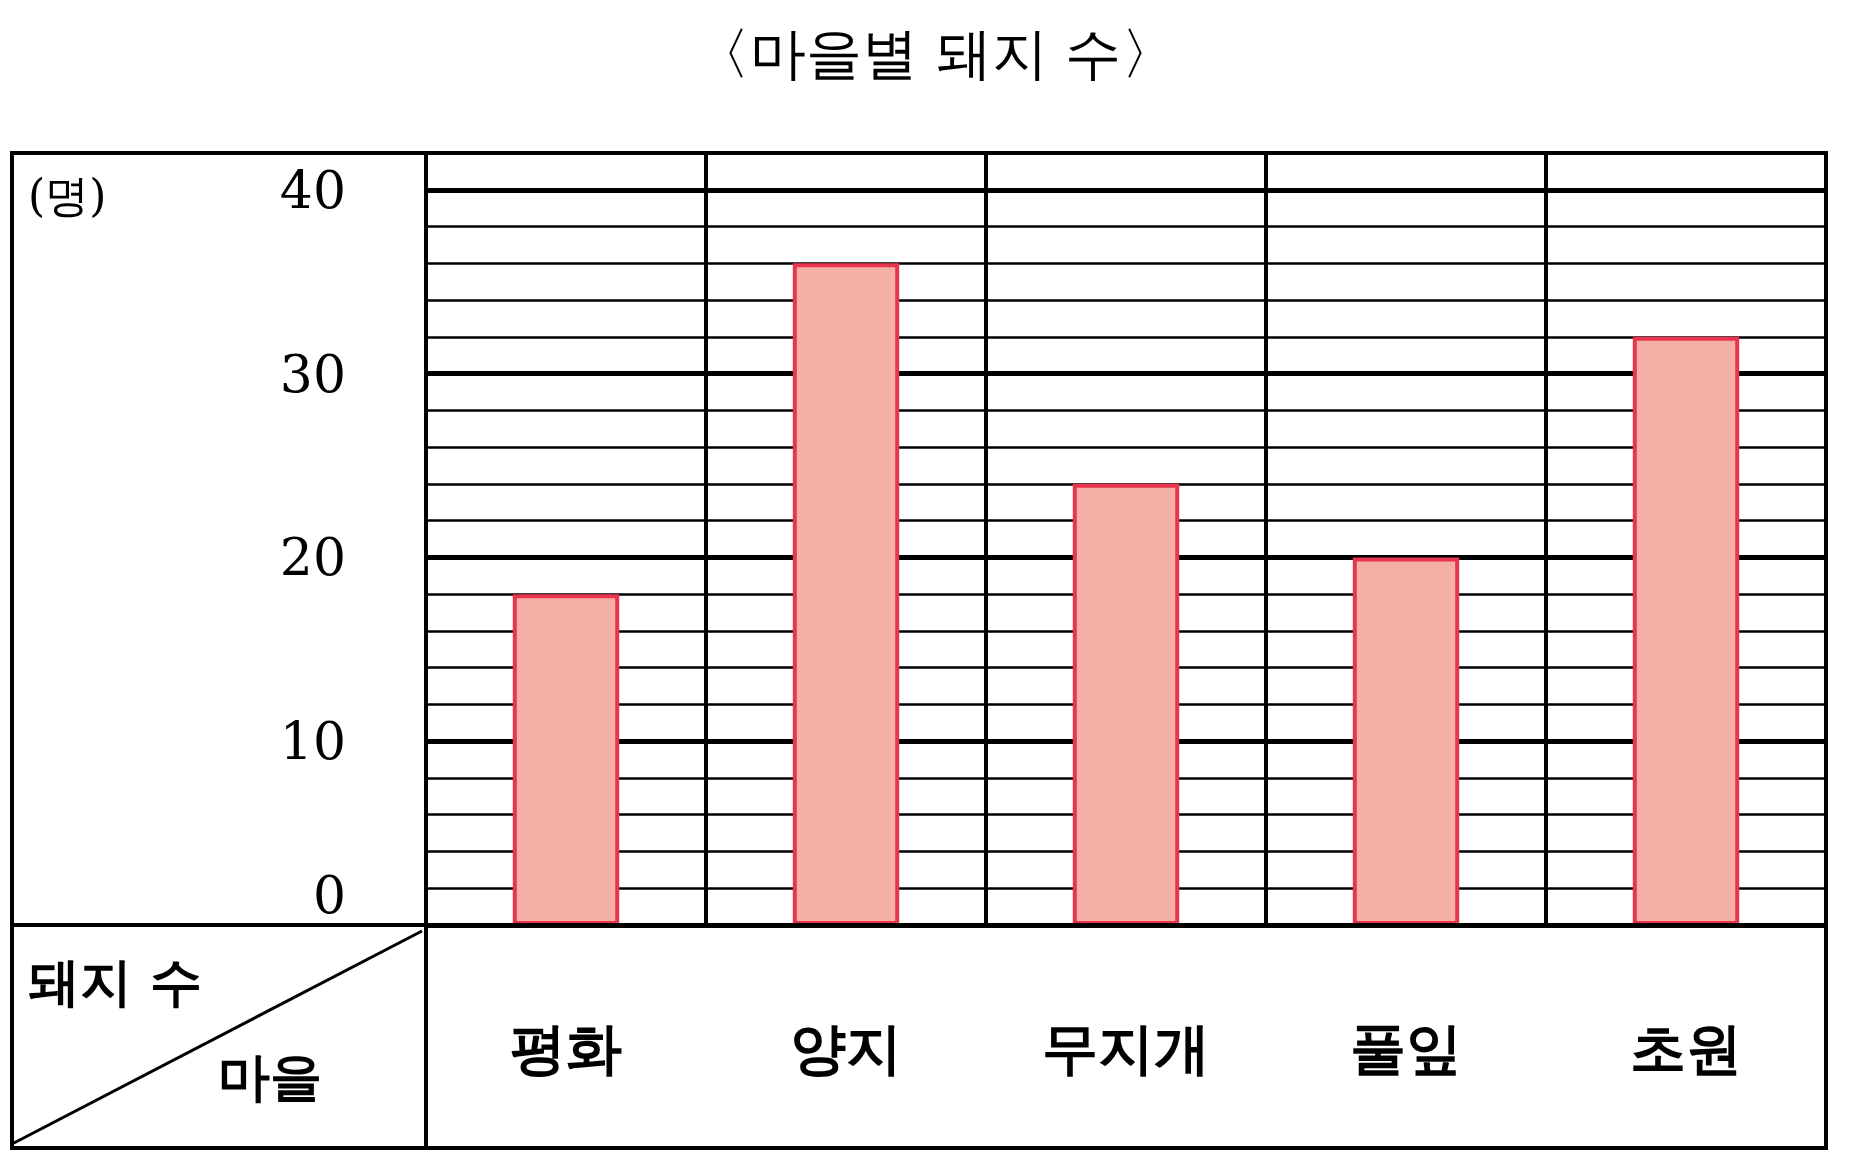 This screenshot has height=1164, width=1871. Describe the element at coordinates (935, 53) in the screenshot. I see `chart-title: 〈마을별 돼지 수〉` at that location.